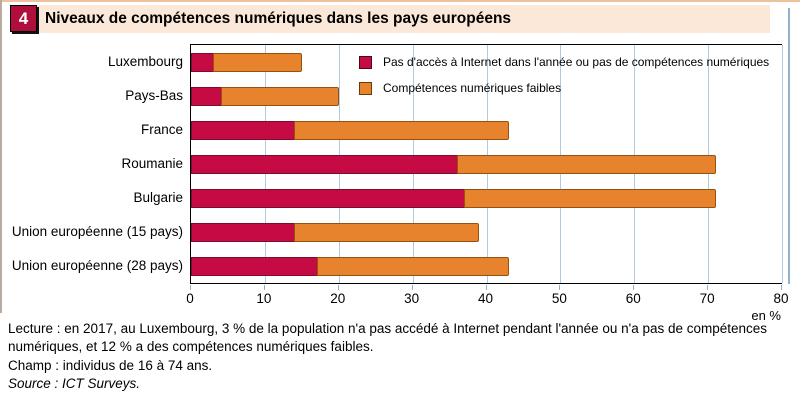 The height and width of the screenshot is (403, 800). I want to click on category-label: Union européenne (15 pays), so click(97, 231).